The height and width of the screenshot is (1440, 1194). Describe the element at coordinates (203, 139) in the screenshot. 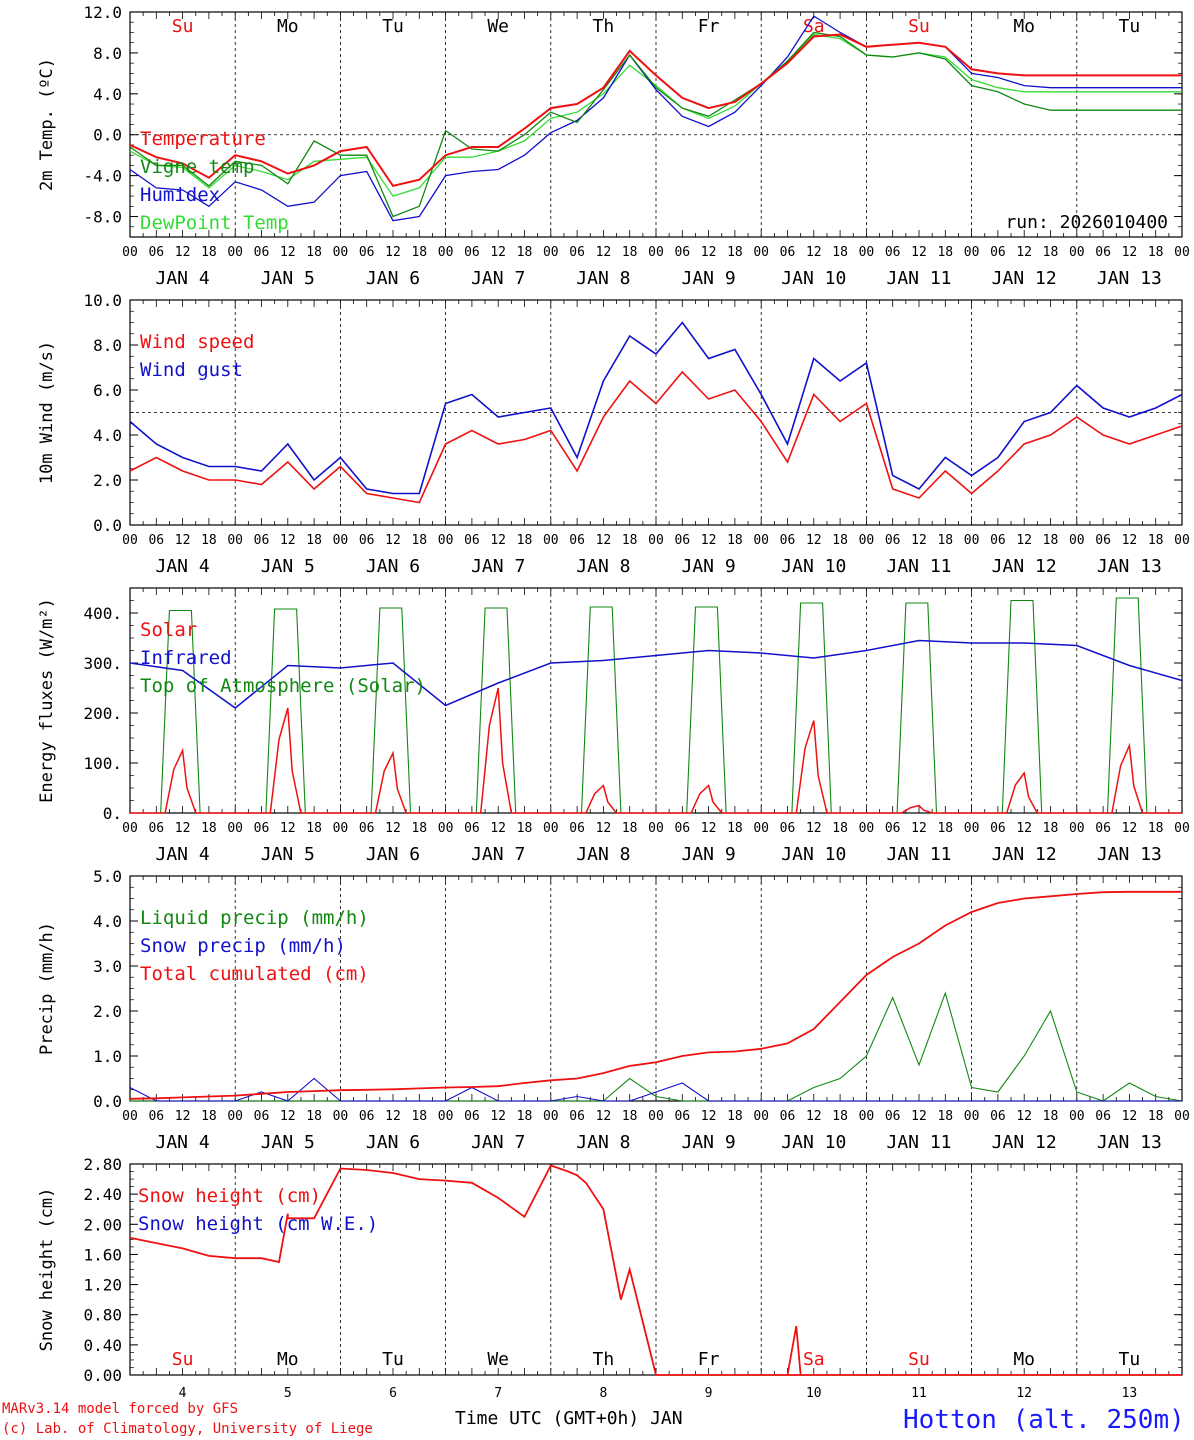

I see `legend-entry: Temperature` at that location.